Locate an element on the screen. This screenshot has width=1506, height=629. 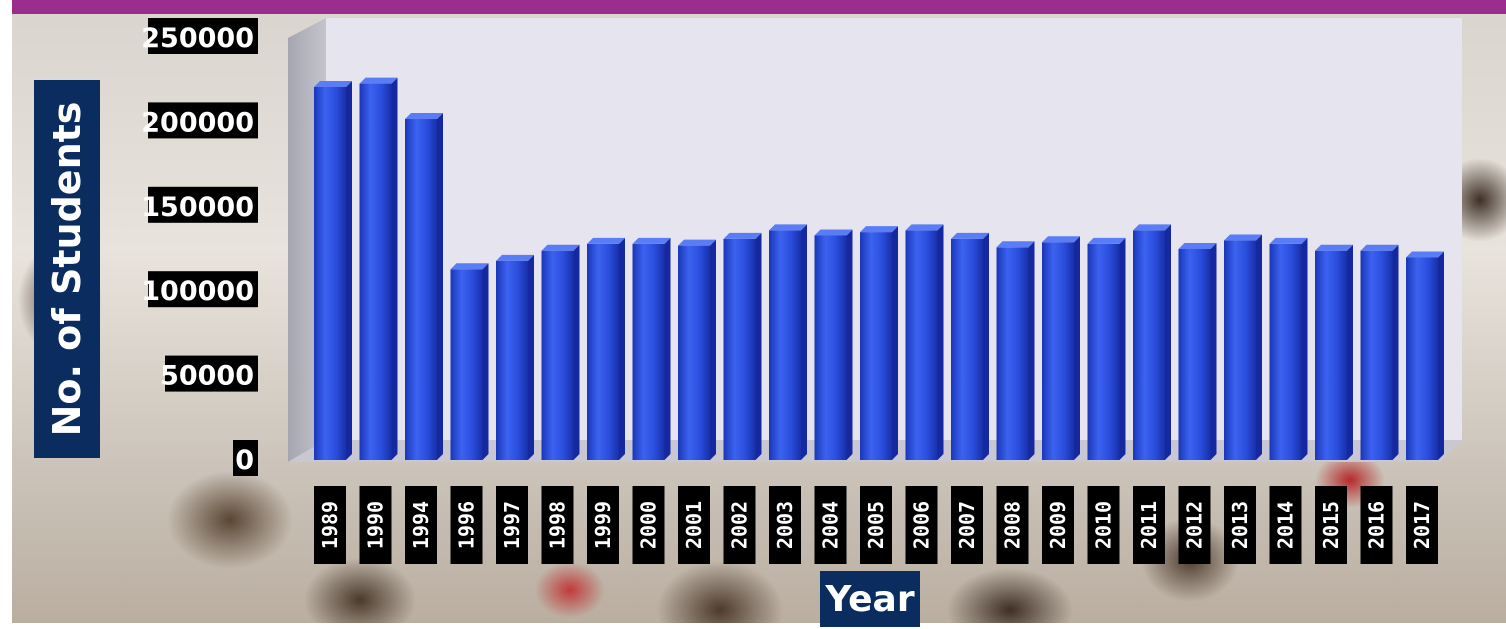
x-tick: 2004 is located at coordinates (830, 525).